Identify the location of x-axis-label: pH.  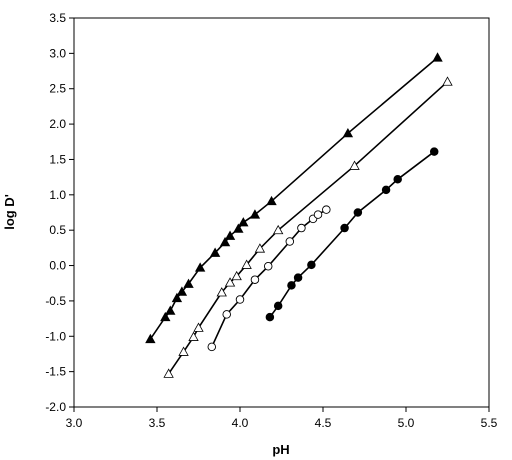
(280, 449).